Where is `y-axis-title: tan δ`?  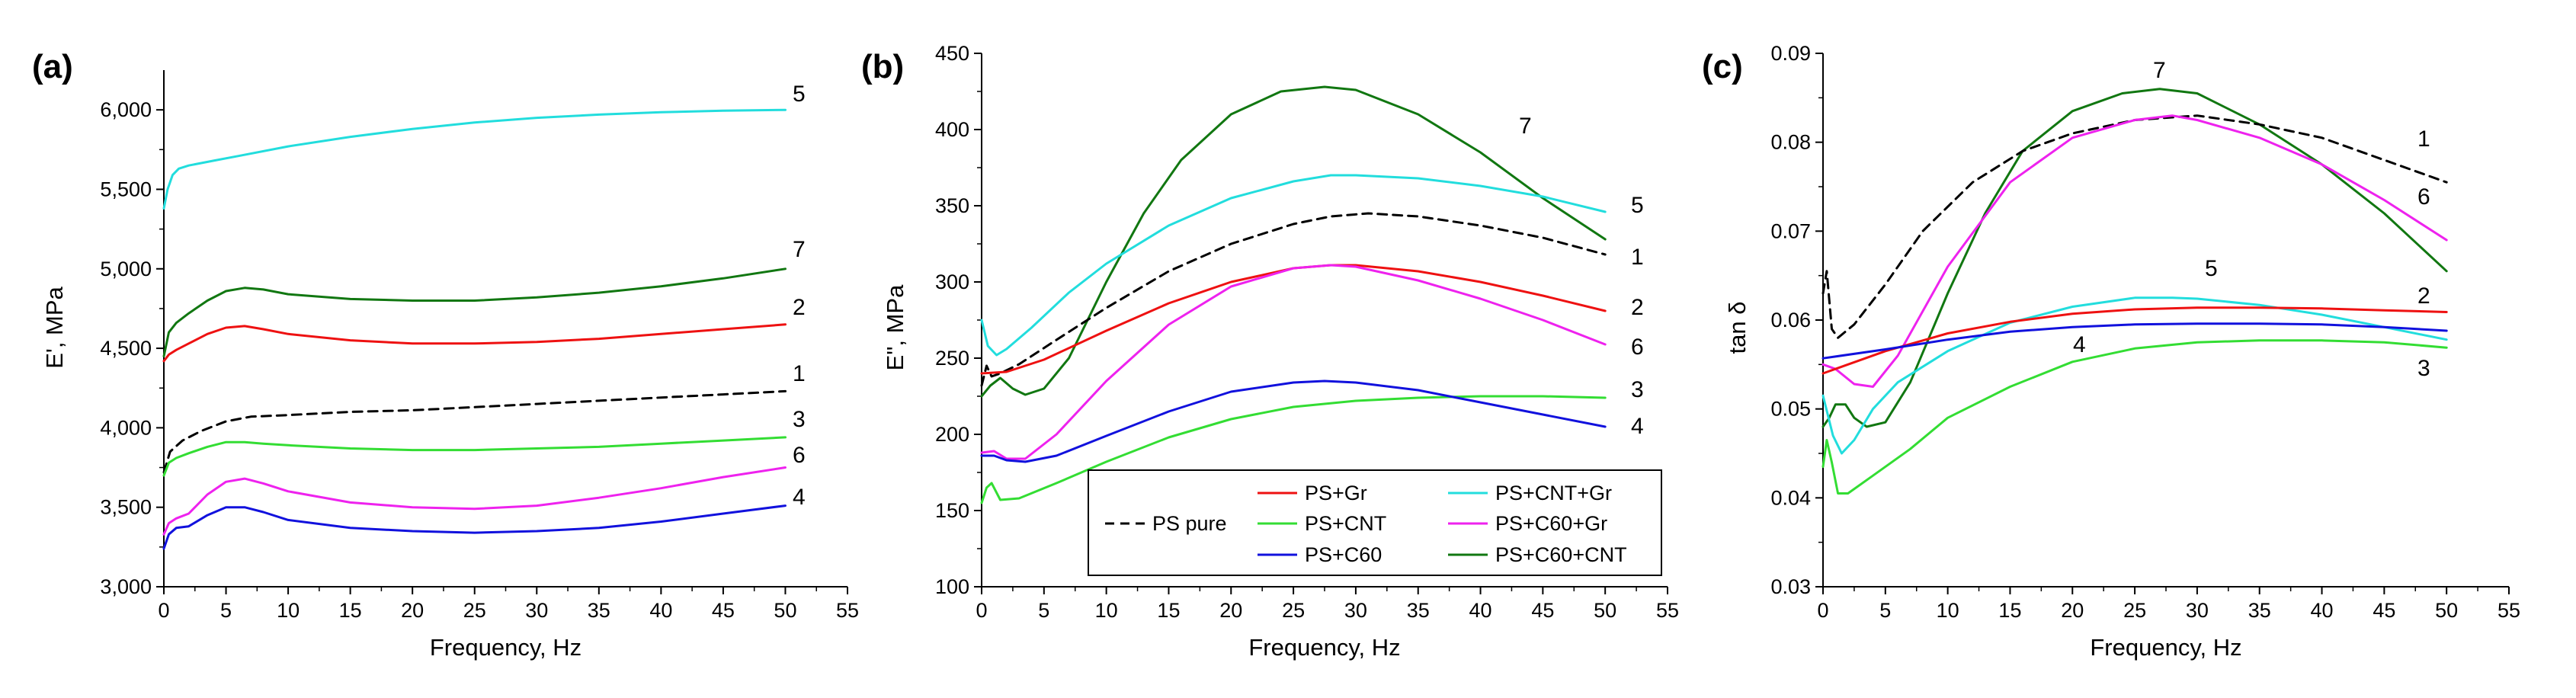
y-axis-title: tan δ is located at coordinates (1737, 328).